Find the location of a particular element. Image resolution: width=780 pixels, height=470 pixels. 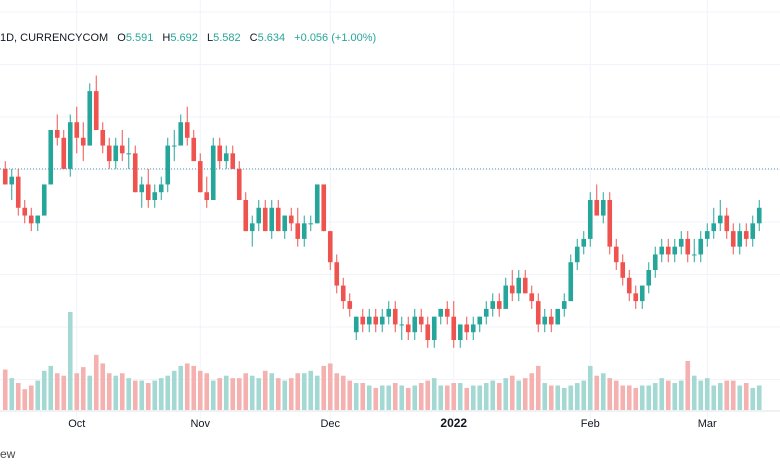

symbol-label: 1D, CURRENCYCOM is located at coordinates (54, 38).